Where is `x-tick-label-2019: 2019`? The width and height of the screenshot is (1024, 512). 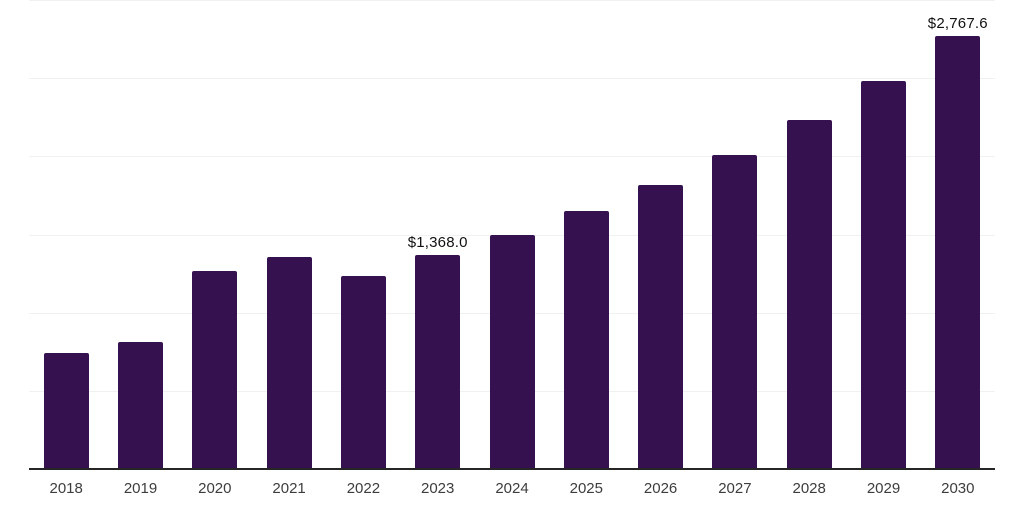
x-tick-label-2019: 2019 is located at coordinates (140, 488).